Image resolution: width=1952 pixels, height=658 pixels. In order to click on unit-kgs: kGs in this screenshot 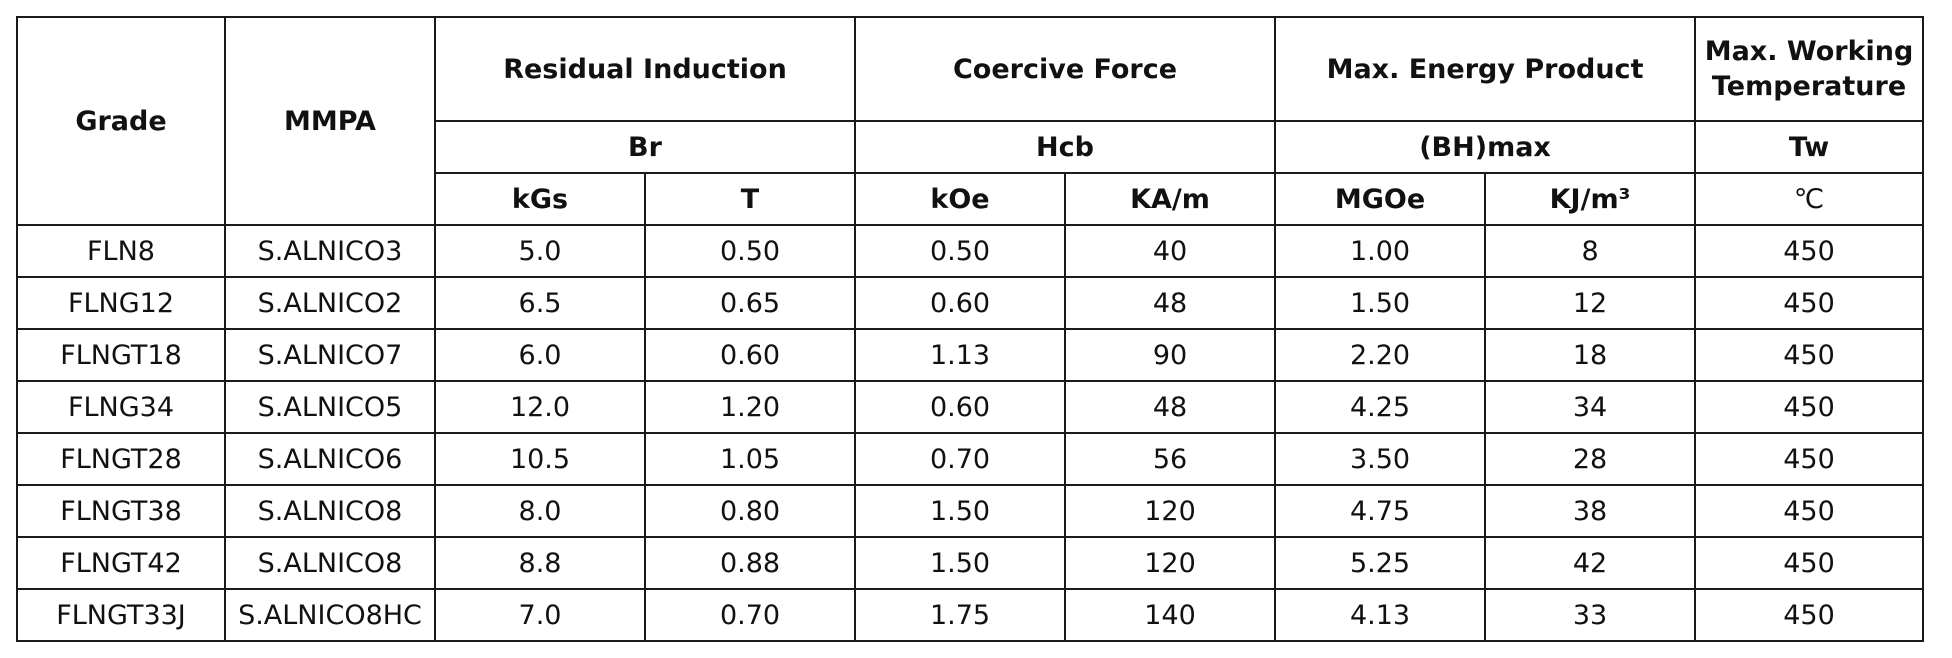, I will do `click(540, 199)`.